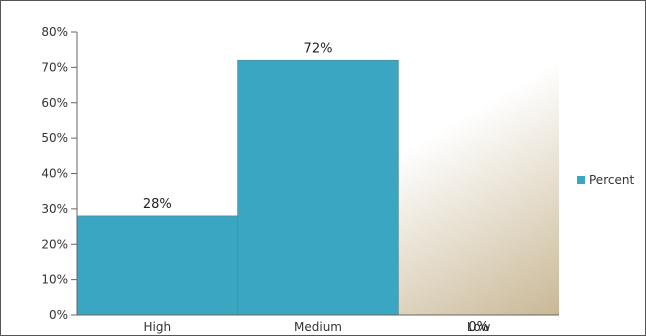 The height and width of the screenshot is (336, 646). Describe the element at coordinates (54, 103) in the screenshot. I see `y-tick-label: 60%` at that location.